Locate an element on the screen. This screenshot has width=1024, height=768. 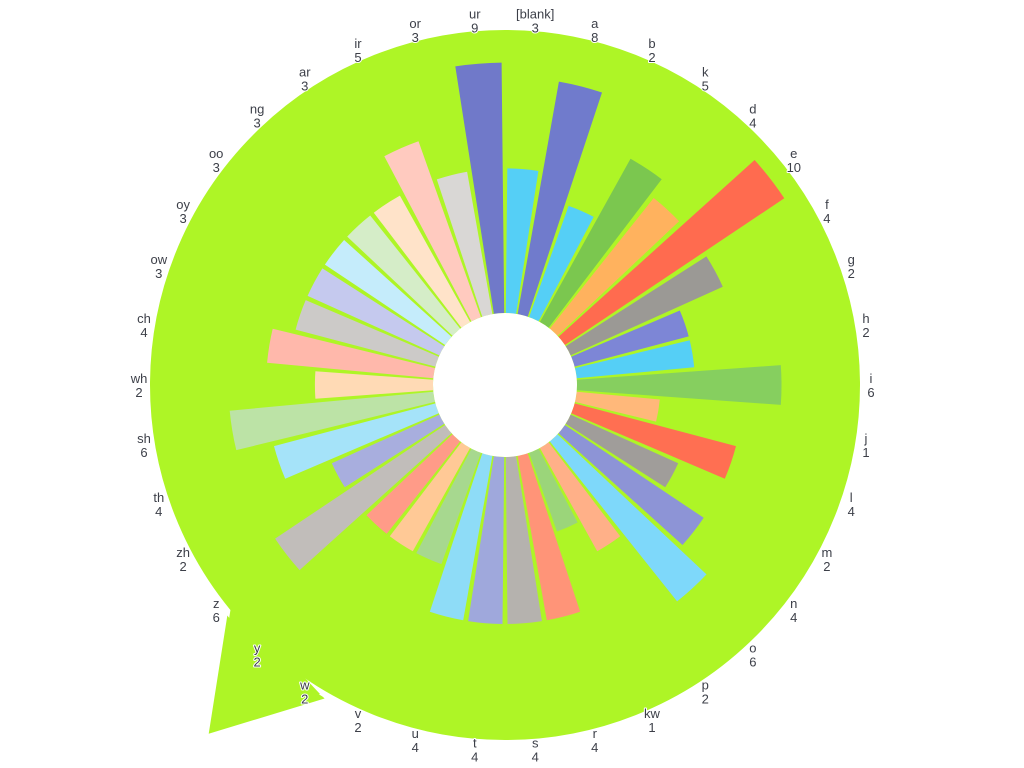
category-label: kw is located at coordinates (652, 713).